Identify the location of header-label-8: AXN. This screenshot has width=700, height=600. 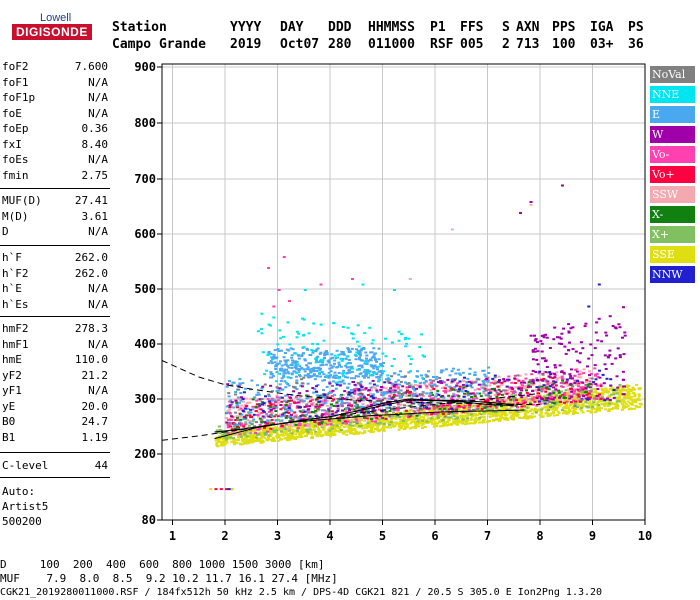
(528, 27).